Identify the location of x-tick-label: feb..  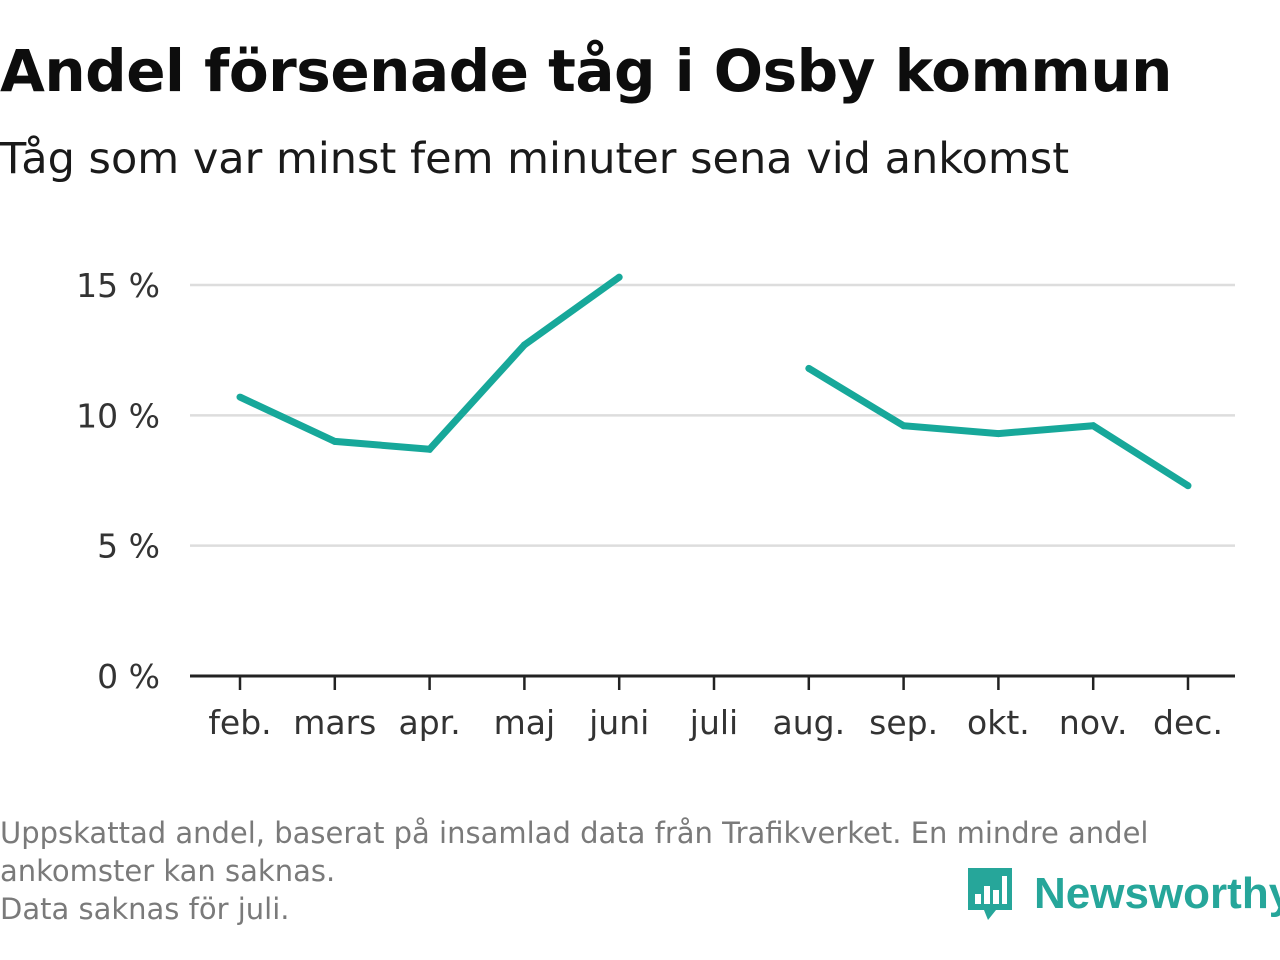
(239, 722).